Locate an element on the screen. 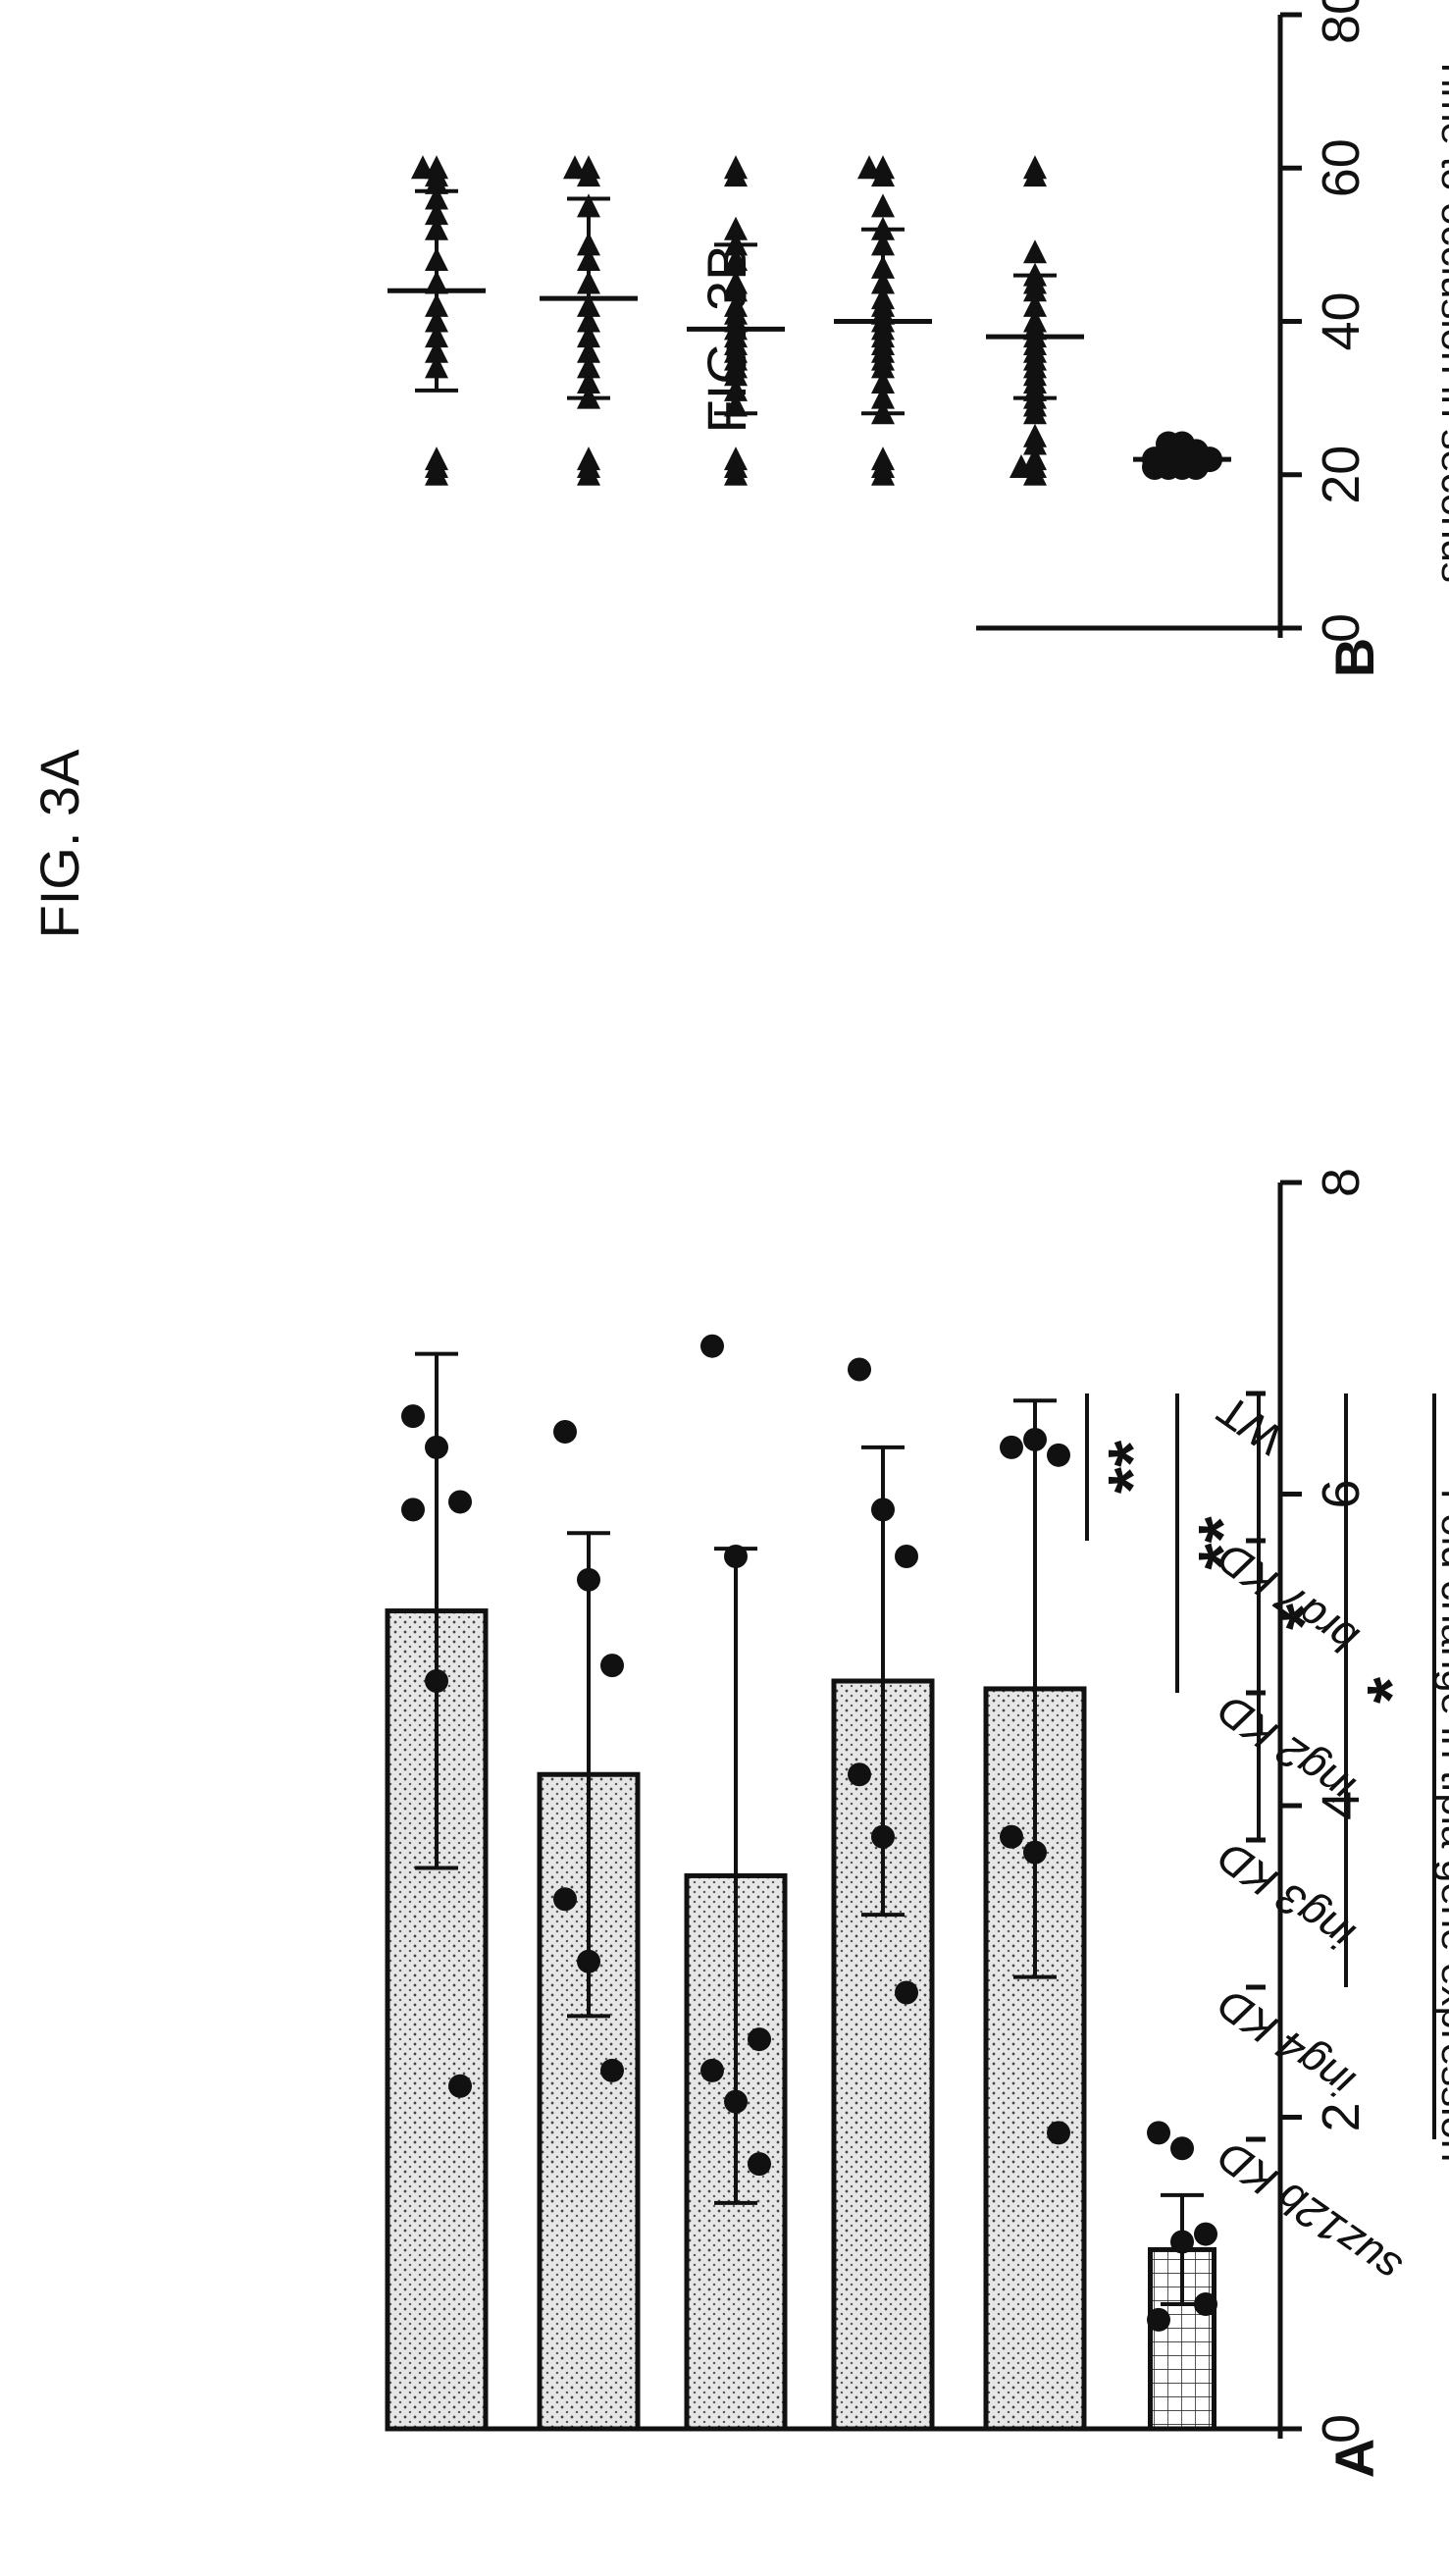  panel-a-tick-label: 8 is located at coordinates (1342, 1182).